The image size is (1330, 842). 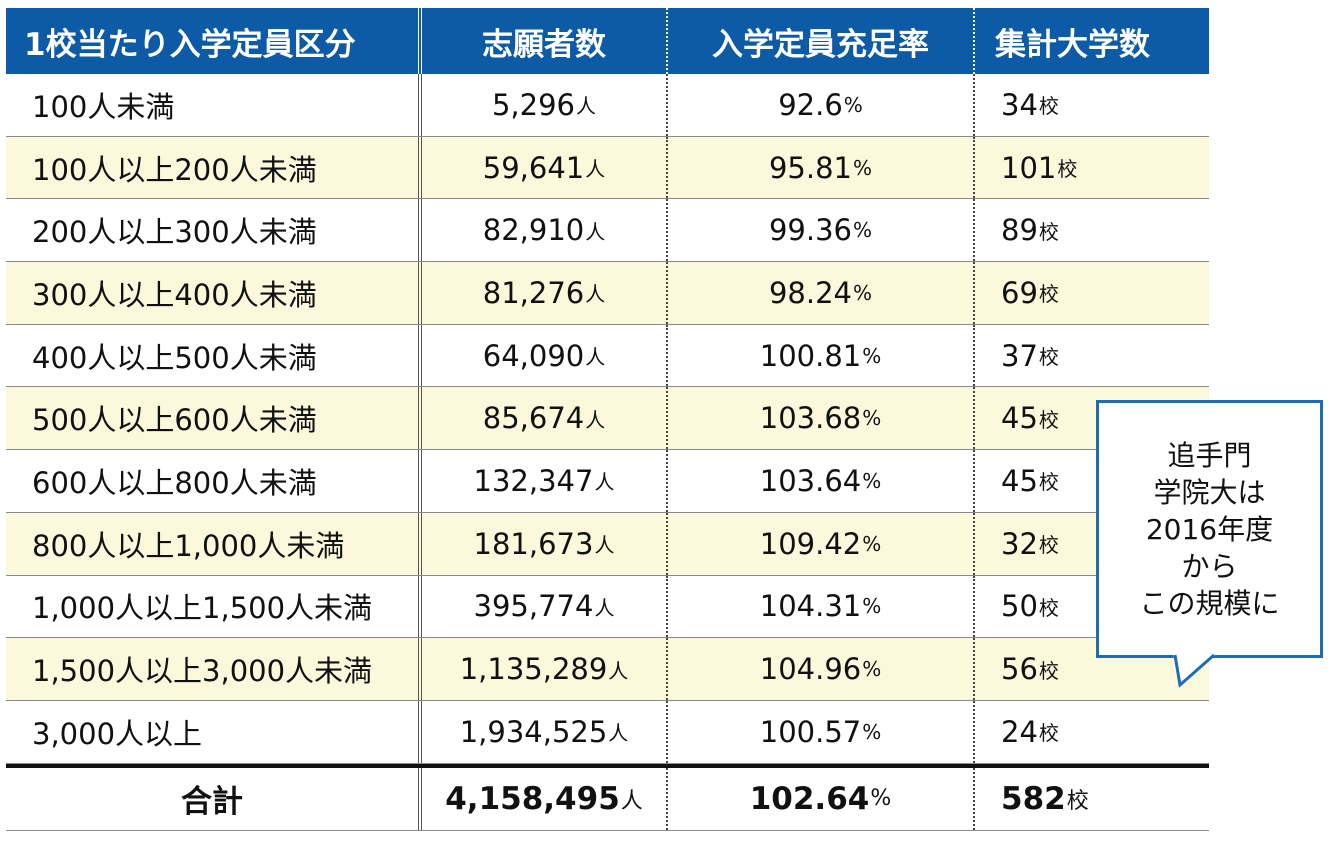 I want to click on row-fill-rate-value: 98.24, so click(x=810, y=292).